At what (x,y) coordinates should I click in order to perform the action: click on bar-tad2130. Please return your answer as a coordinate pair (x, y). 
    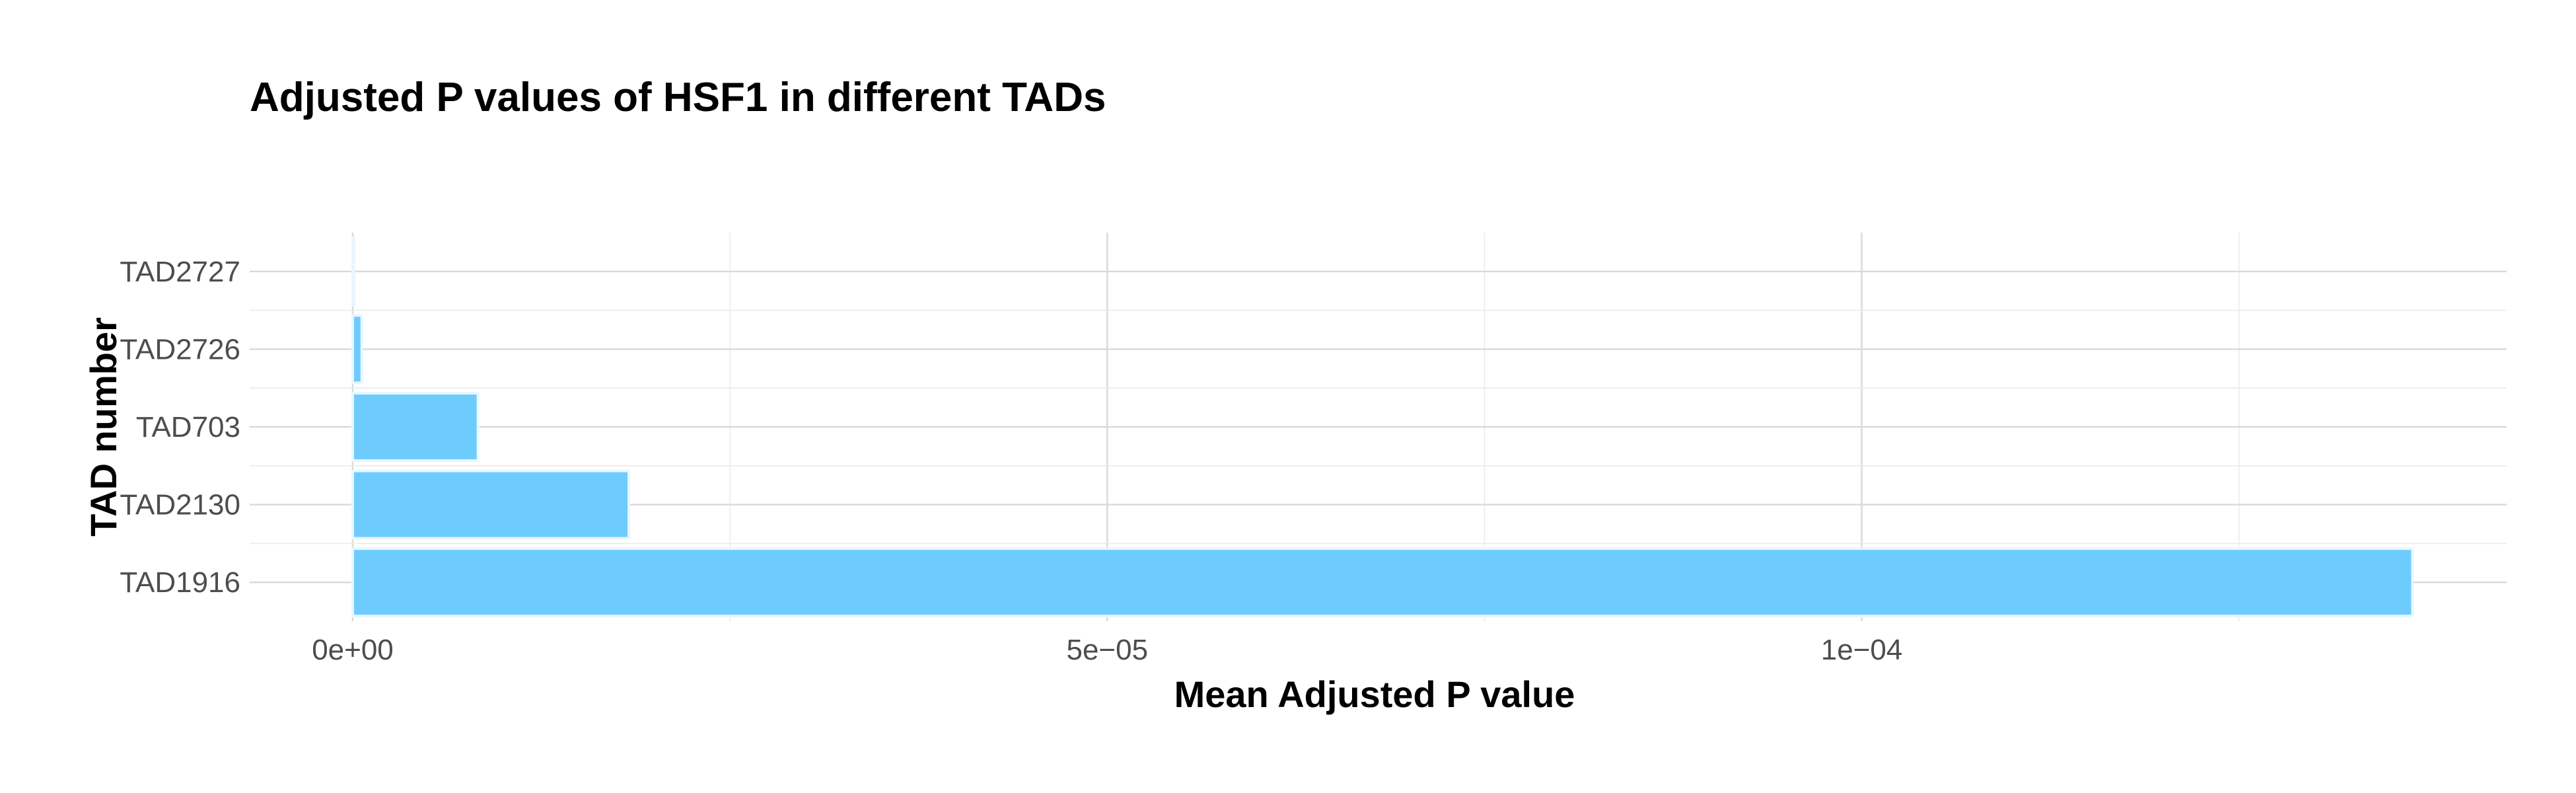
    Looking at the image, I should click on (491, 505).